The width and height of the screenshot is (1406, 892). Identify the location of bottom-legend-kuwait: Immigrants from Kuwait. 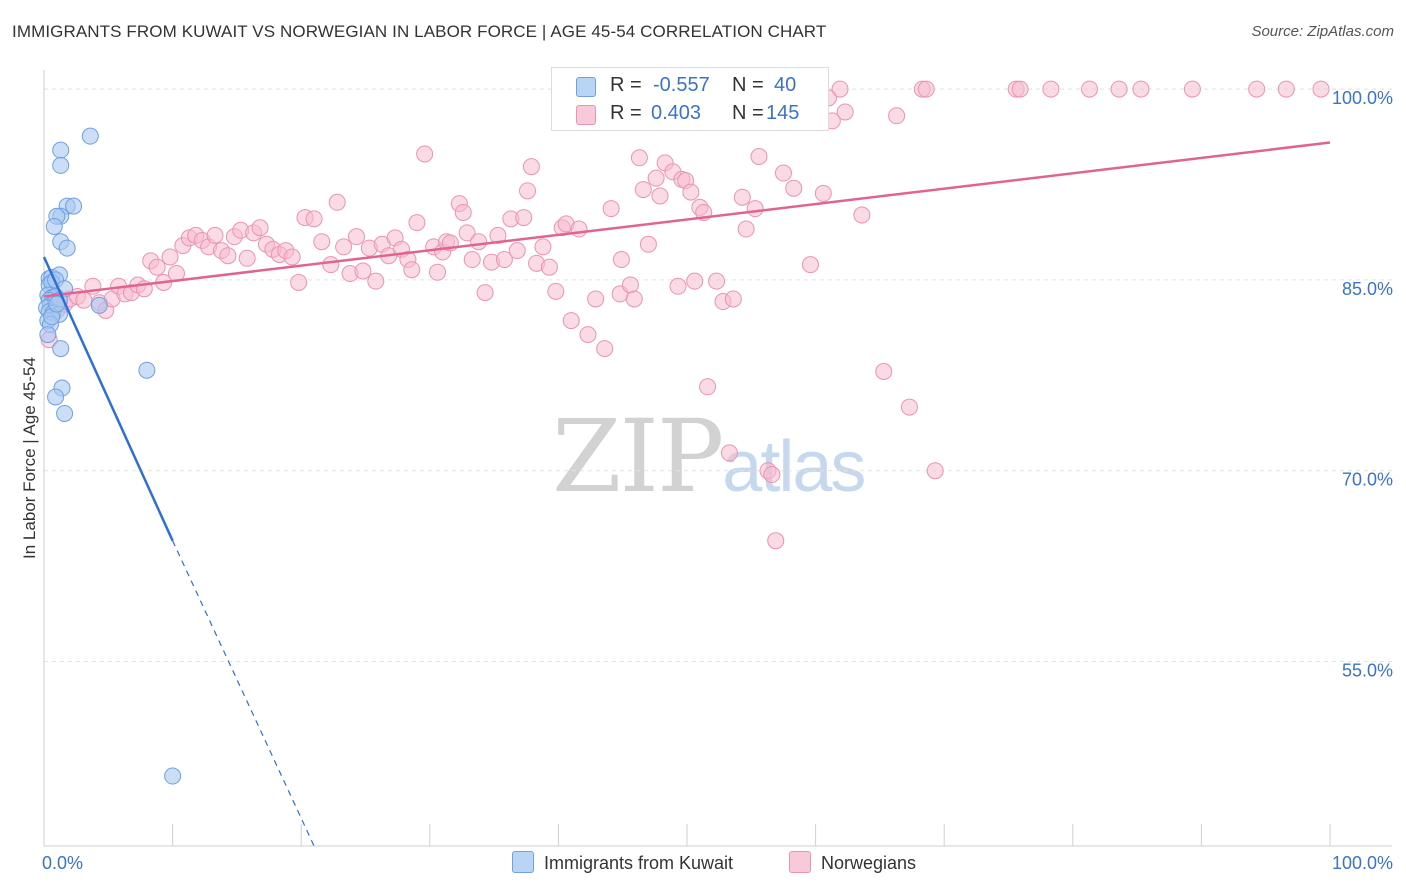
(622, 862).